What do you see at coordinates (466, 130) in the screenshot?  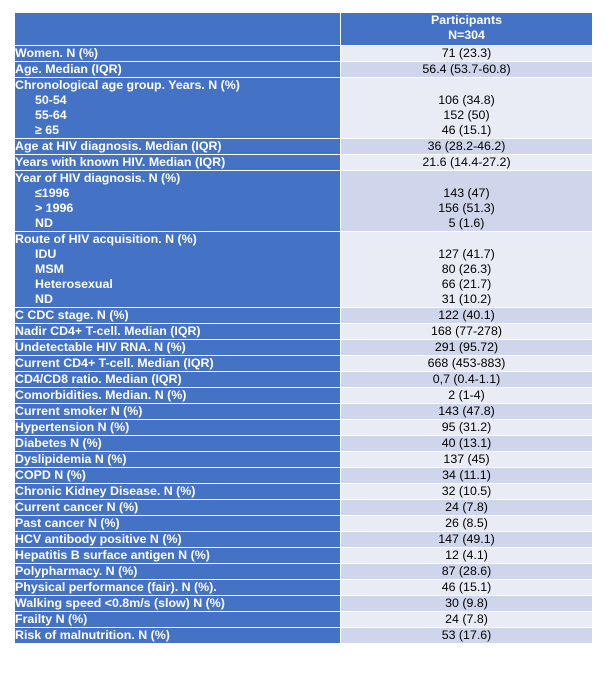 I see `row-sub-value: 46 (15.1)` at bounding box center [466, 130].